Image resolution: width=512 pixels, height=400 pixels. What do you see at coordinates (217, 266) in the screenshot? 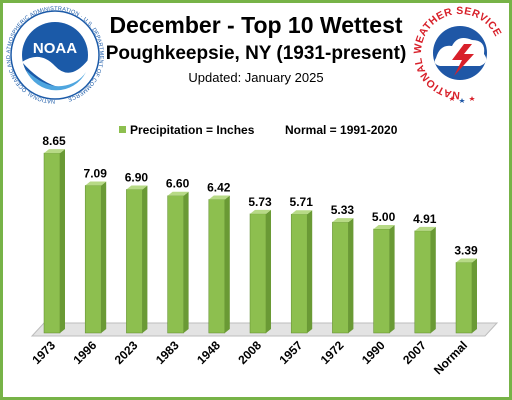
I see `bar-1948` at bounding box center [217, 266].